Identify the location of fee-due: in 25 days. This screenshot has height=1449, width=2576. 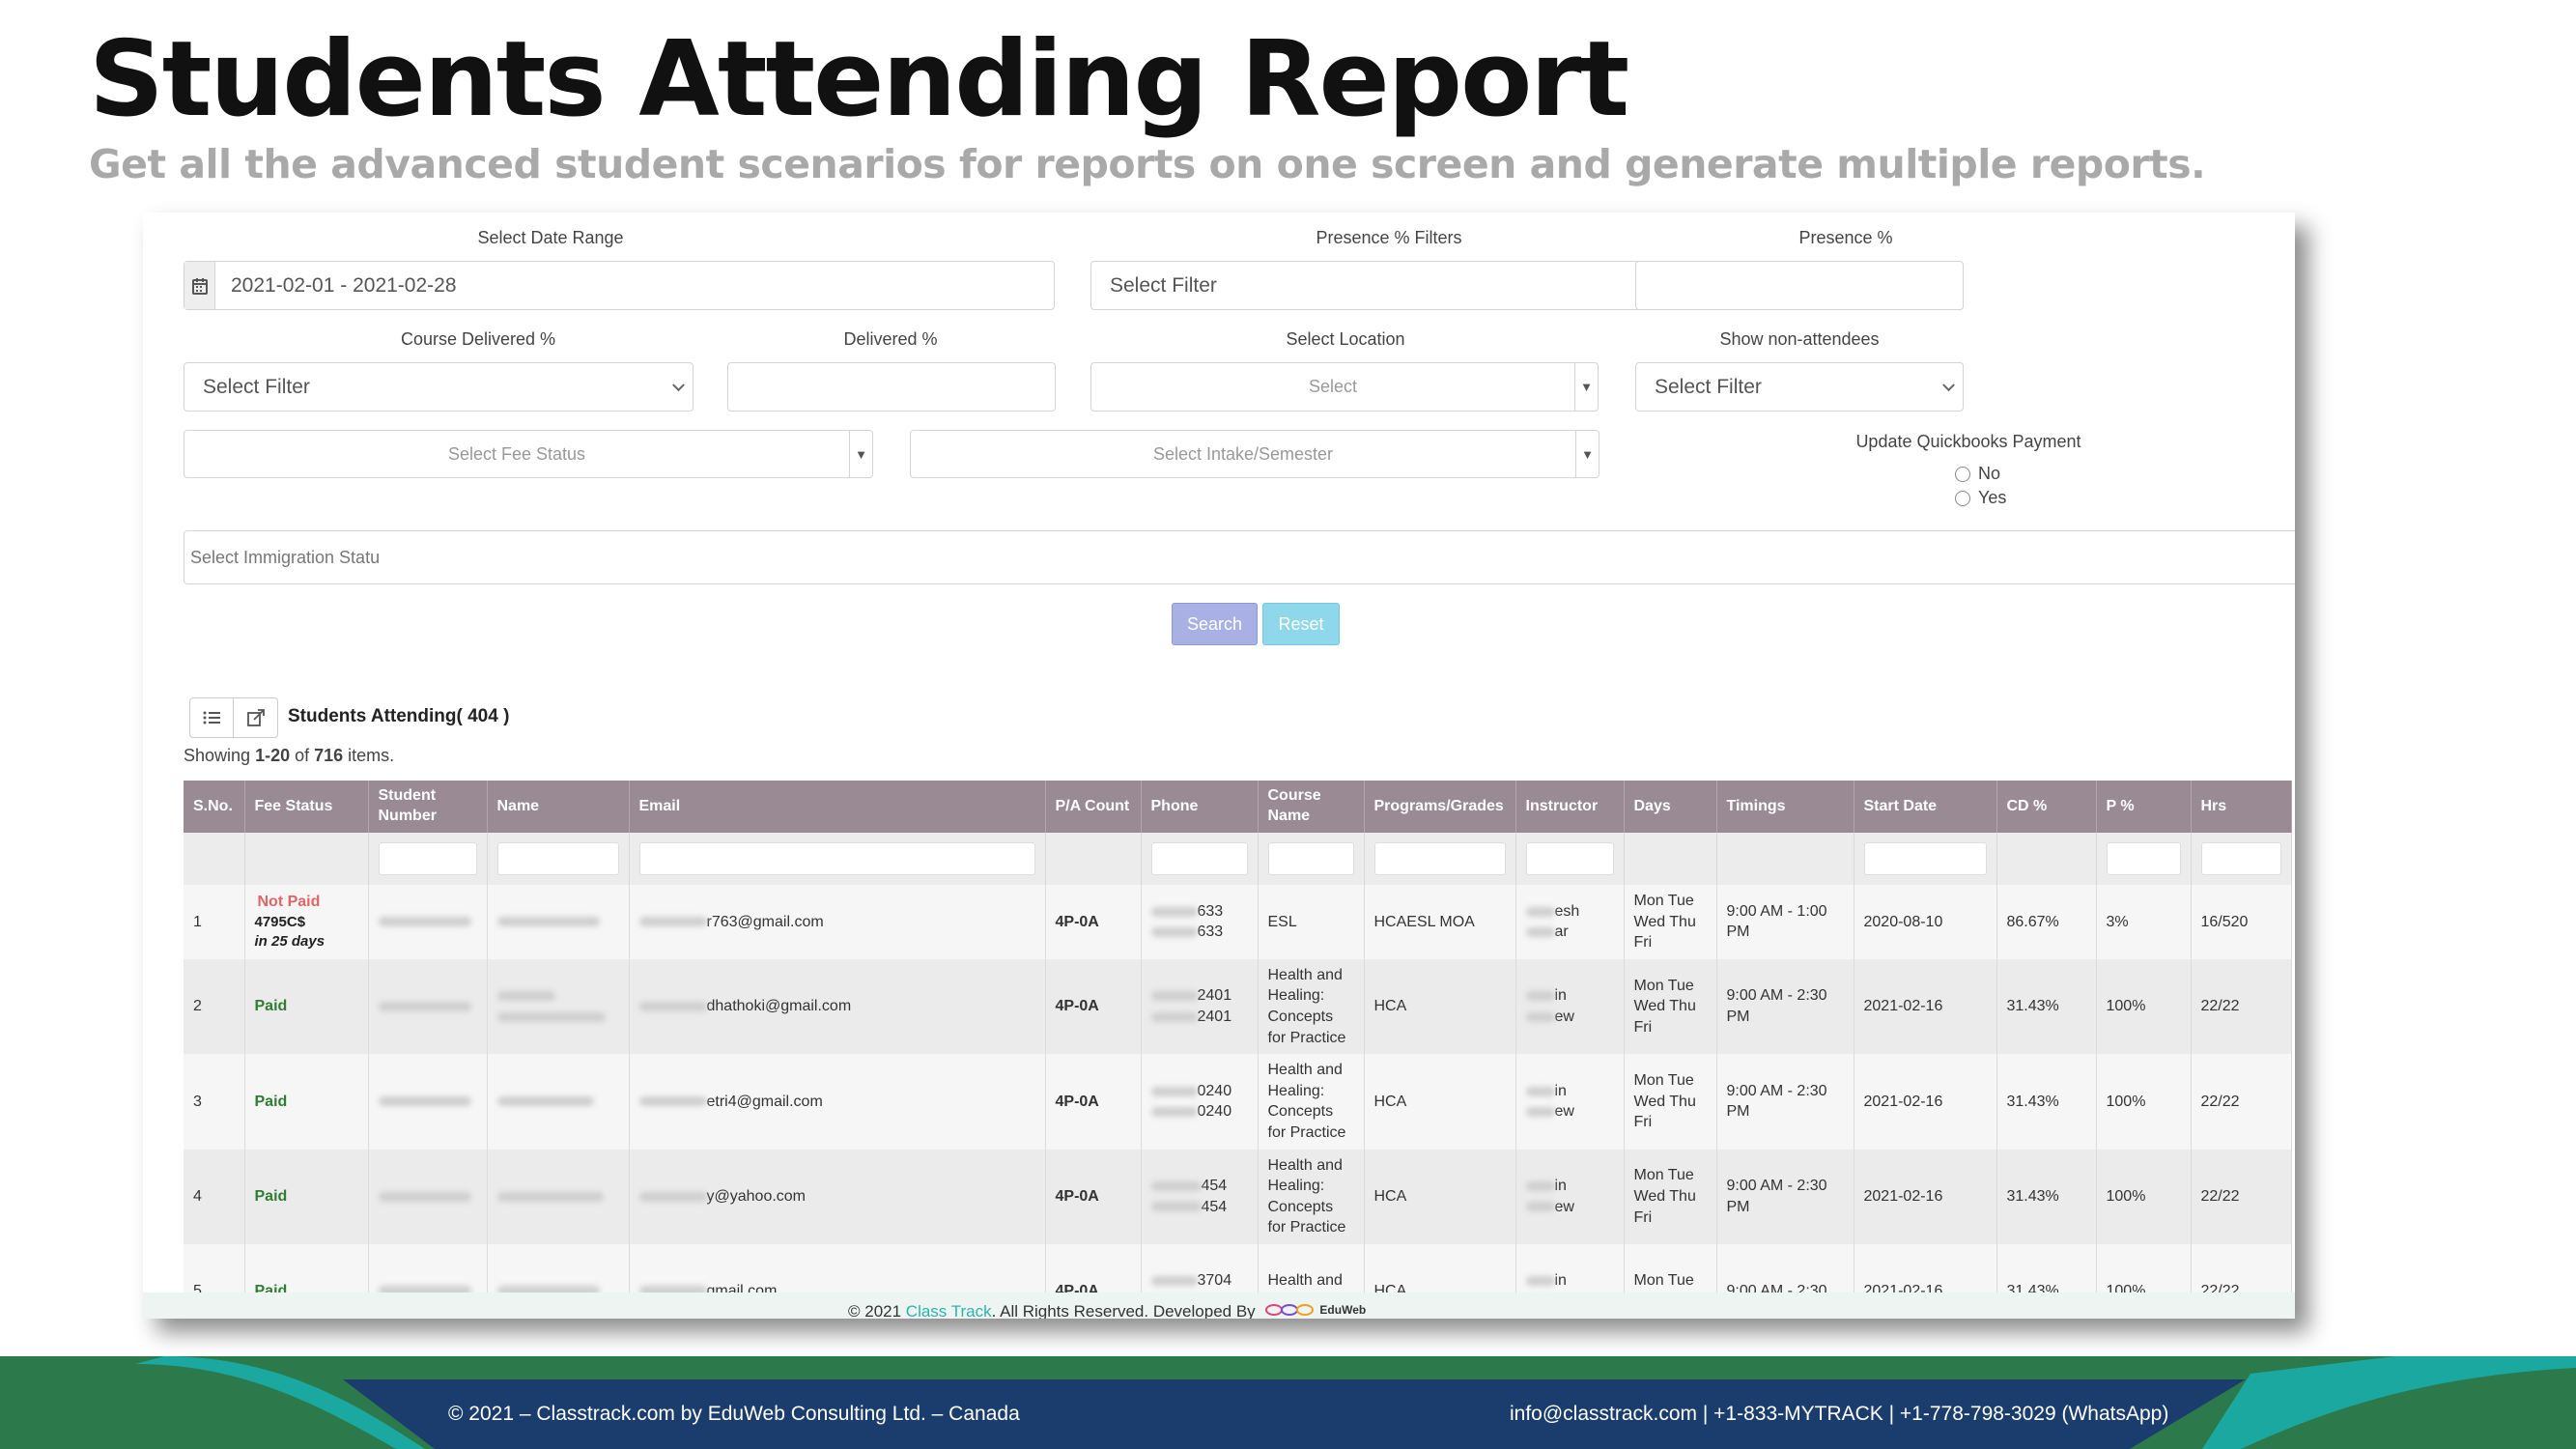
(290, 942).